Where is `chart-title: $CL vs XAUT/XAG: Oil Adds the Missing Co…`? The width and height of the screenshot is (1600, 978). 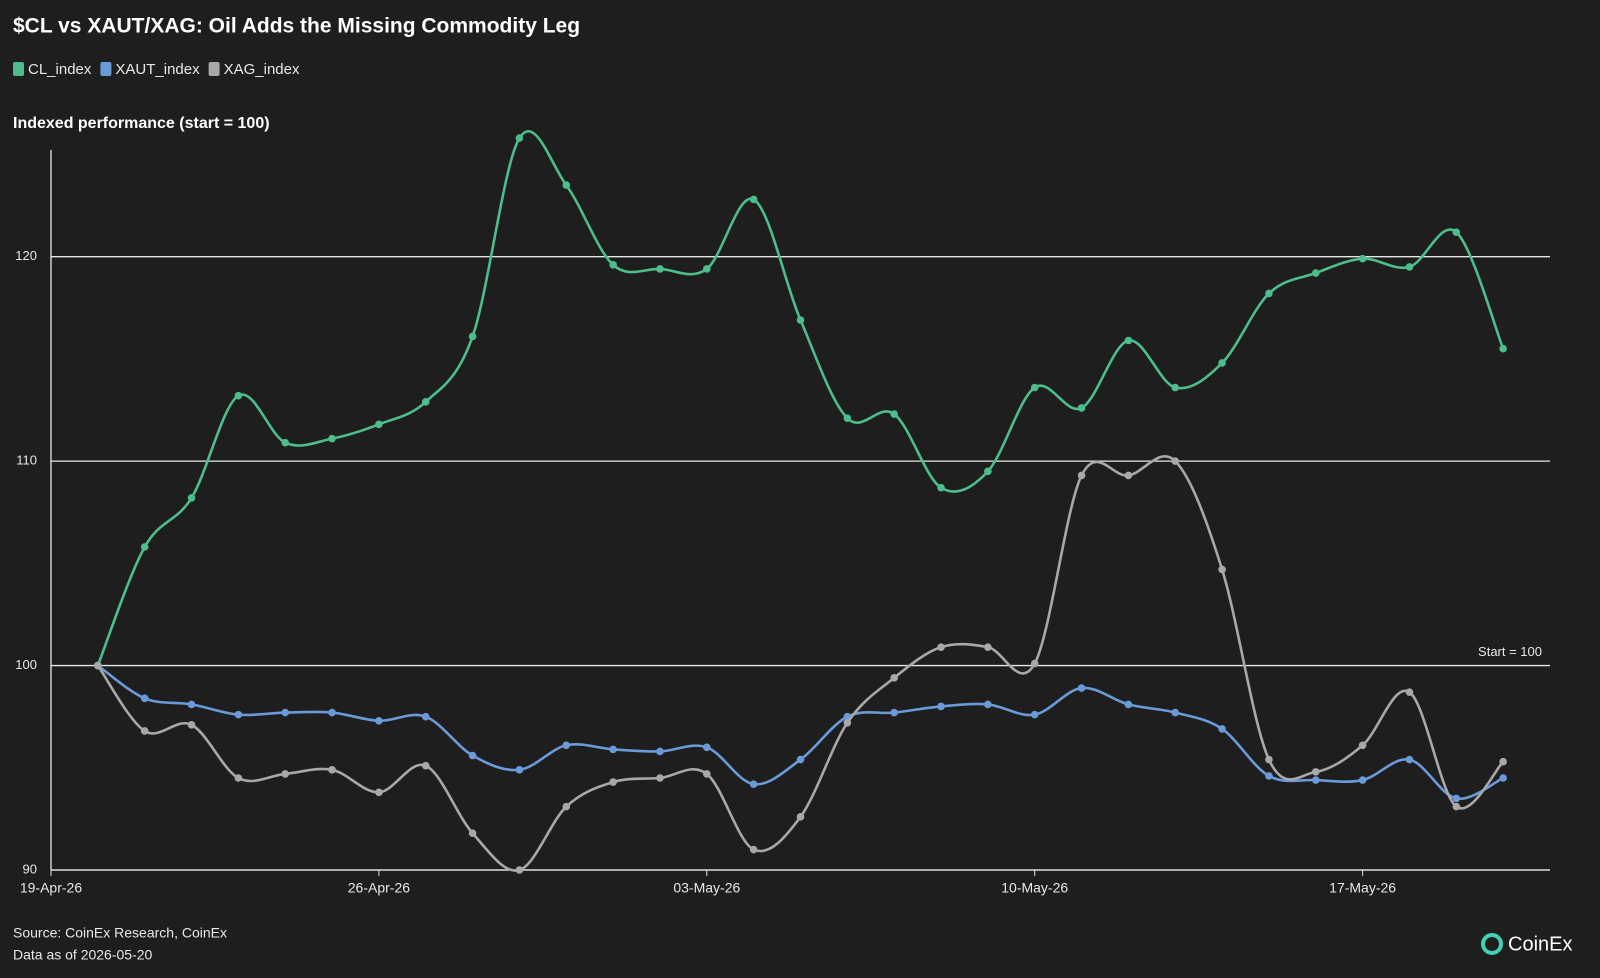 chart-title: $CL vs XAUT/XAG: Oil Adds the Missing Co… is located at coordinates (296, 26).